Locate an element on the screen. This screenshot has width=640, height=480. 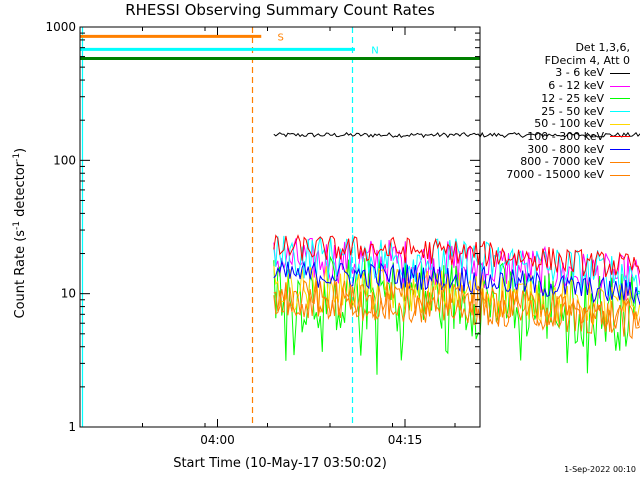
legend-entry: 800 - 7000 keV is located at coordinates (568, 162).